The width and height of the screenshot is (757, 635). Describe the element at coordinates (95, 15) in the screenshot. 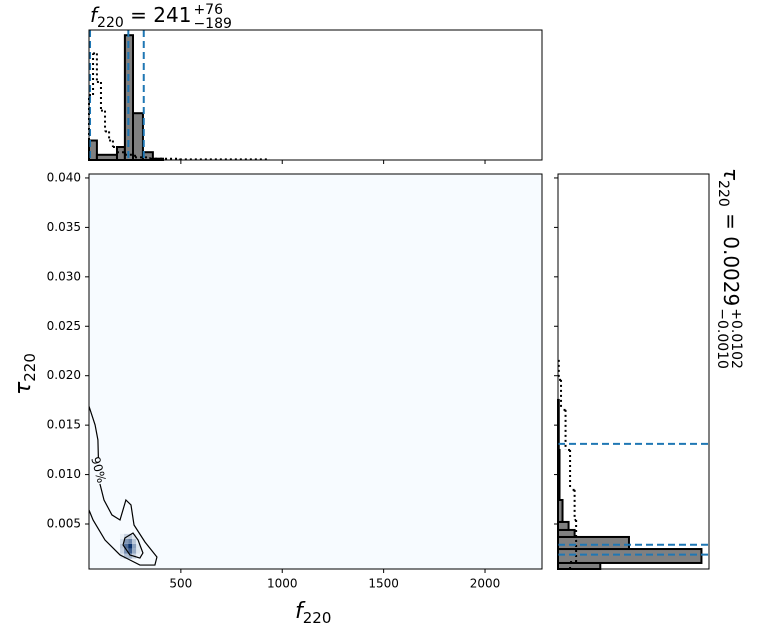

I see `title-symbol: f` at that location.